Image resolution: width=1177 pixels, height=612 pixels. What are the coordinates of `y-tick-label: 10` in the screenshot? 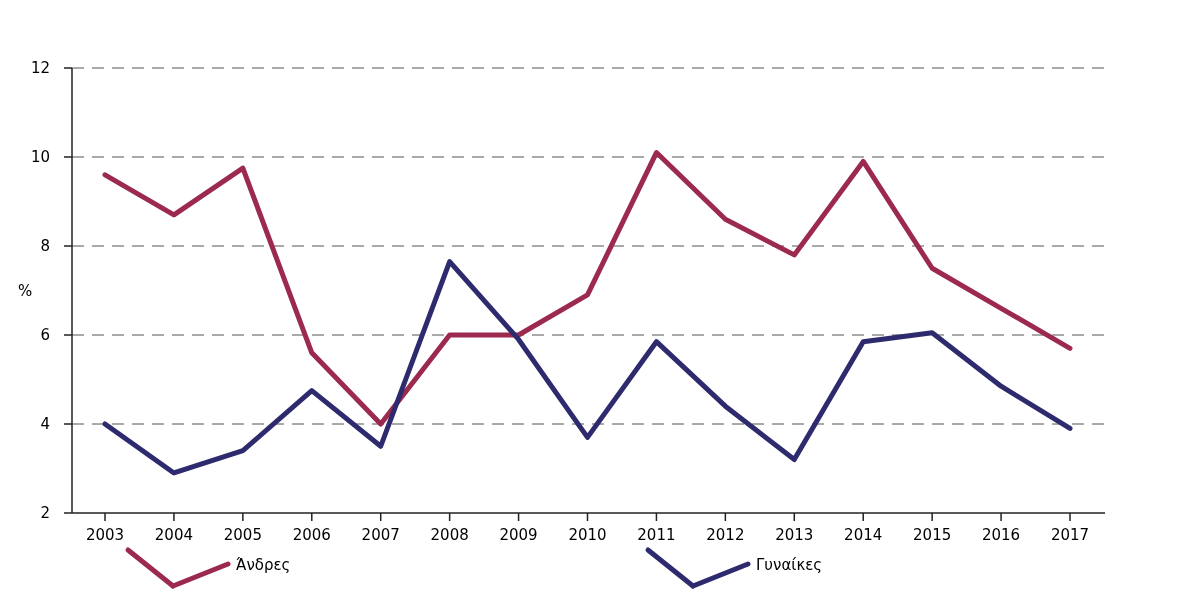 It's located at (40, 157).